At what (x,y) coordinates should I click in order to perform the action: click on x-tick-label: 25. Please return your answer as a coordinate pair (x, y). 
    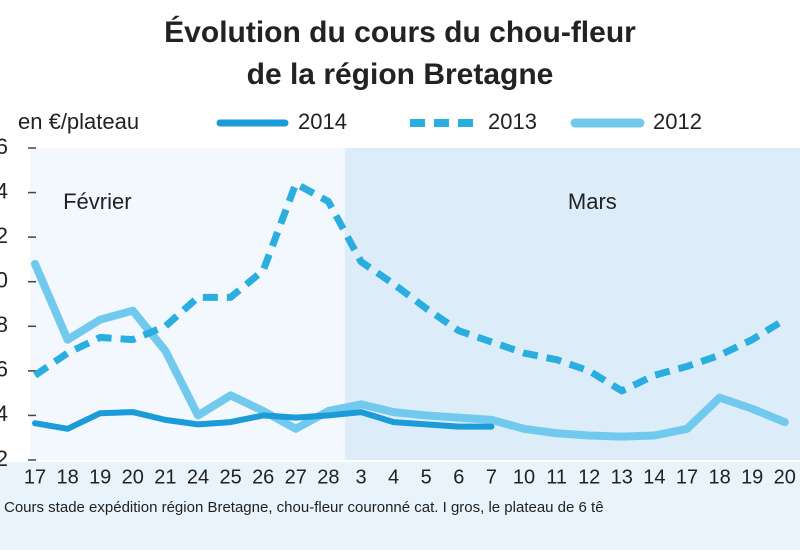
    Looking at the image, I should click on (230, 477).